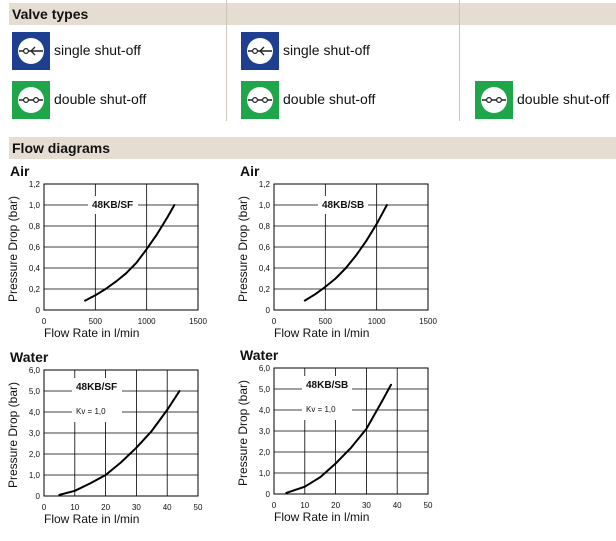  I want to click on kv-note: Kv = 1,0, so click(91, 411).